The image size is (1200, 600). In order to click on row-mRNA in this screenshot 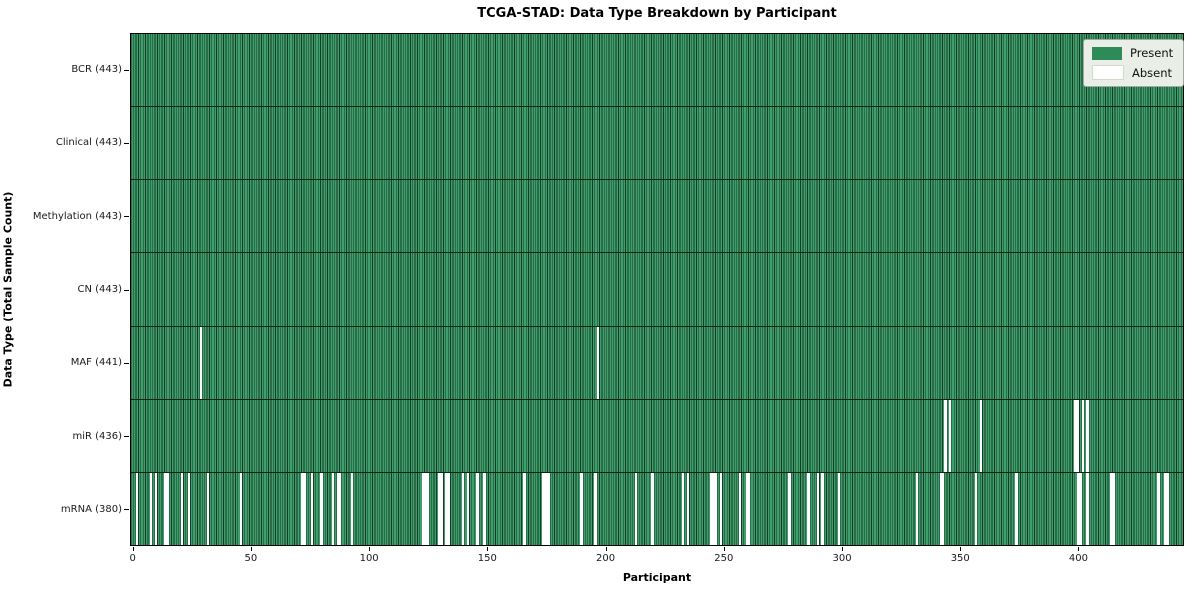, I will do `click(657, 508)`.